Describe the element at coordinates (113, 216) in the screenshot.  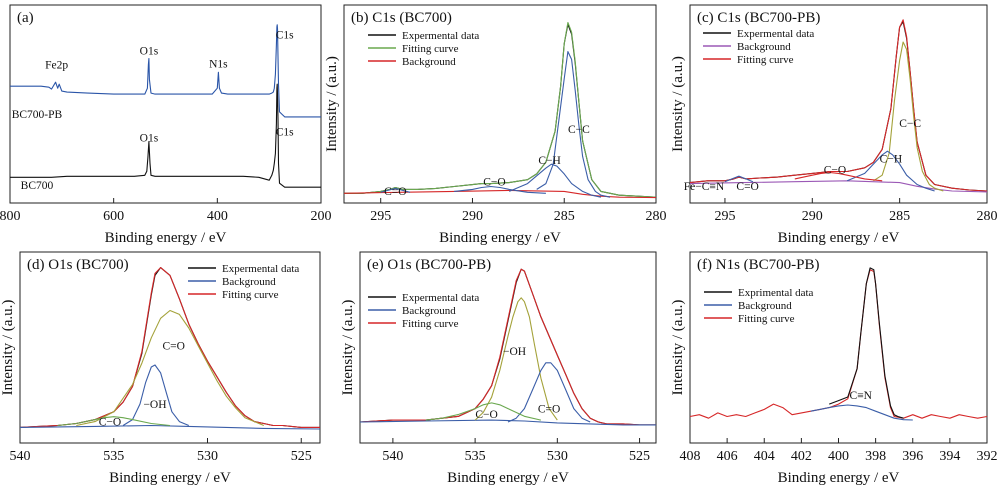
I see `x-tick-label: 600` at that location.